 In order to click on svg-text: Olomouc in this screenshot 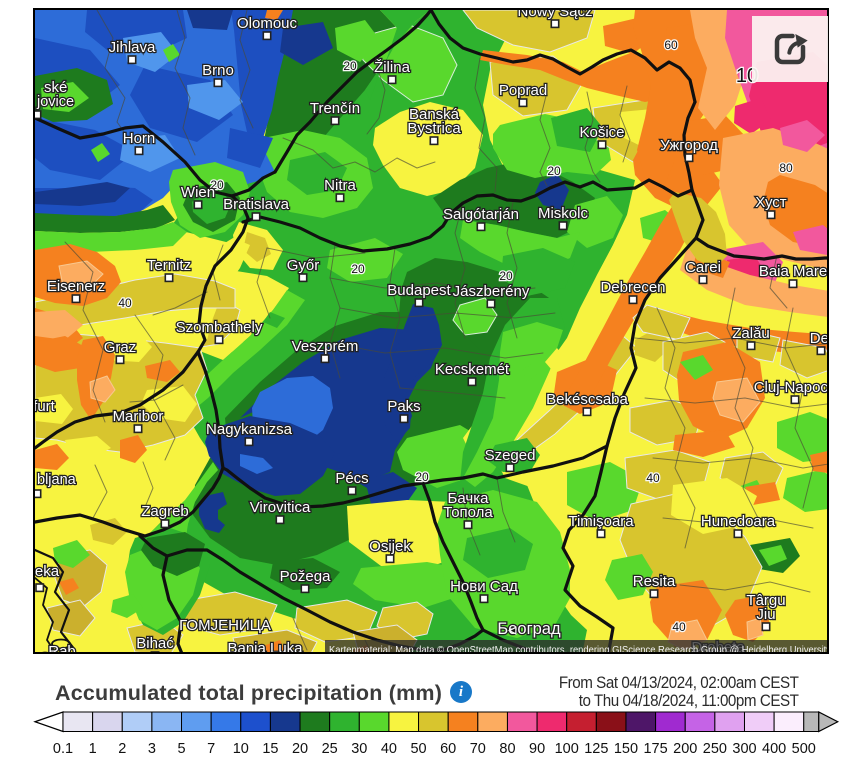, I will do `click(267, 23)`.